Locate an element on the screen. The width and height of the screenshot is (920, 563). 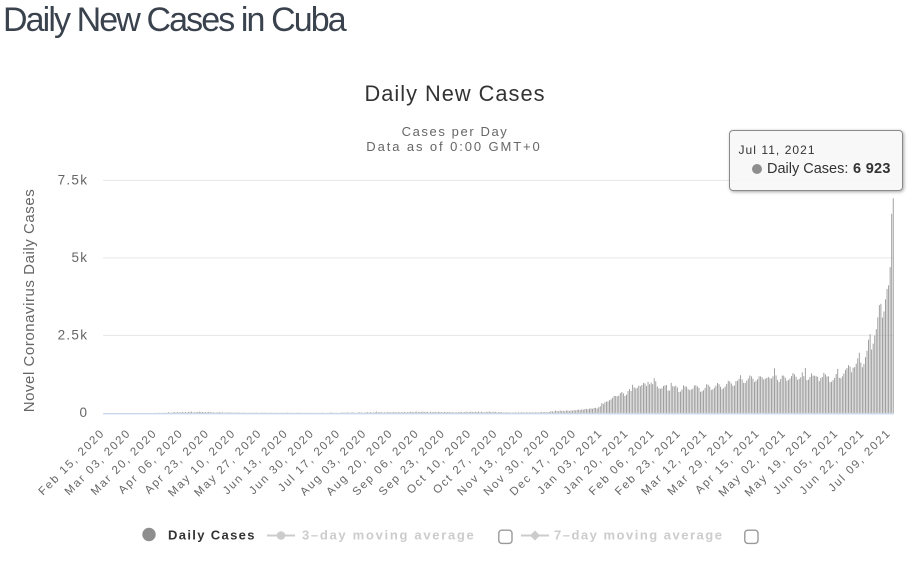
svg-text: Data as of 0:00 GMT+0 is located at coordinates (453, 146).